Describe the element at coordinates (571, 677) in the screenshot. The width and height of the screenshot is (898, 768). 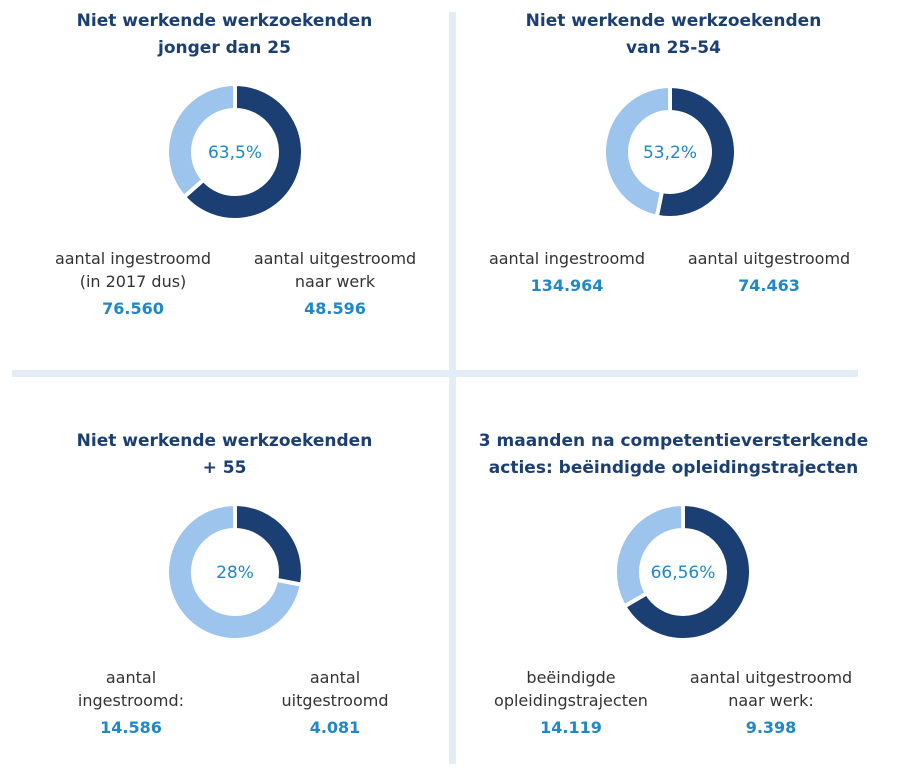
I see `stat-label: beëindigde` at that location.